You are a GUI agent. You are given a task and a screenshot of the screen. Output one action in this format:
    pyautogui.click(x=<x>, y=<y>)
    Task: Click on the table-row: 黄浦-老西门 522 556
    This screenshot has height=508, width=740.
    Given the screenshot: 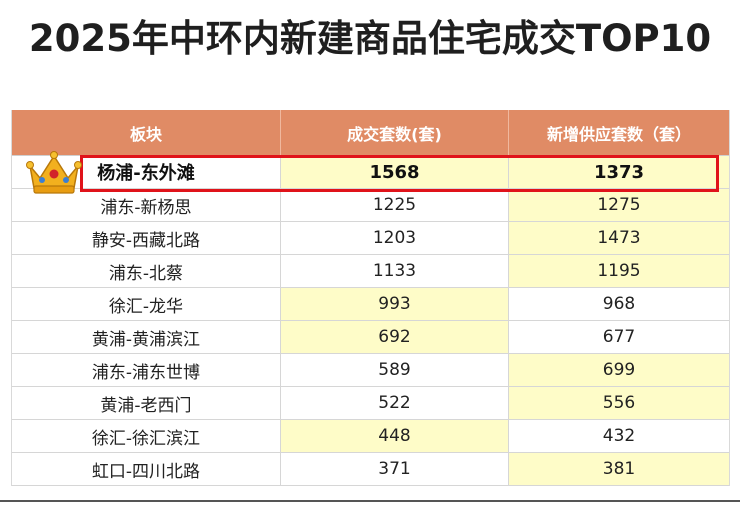 What is the action you would take?
    pyautogui.click(x=370, y=403)
    